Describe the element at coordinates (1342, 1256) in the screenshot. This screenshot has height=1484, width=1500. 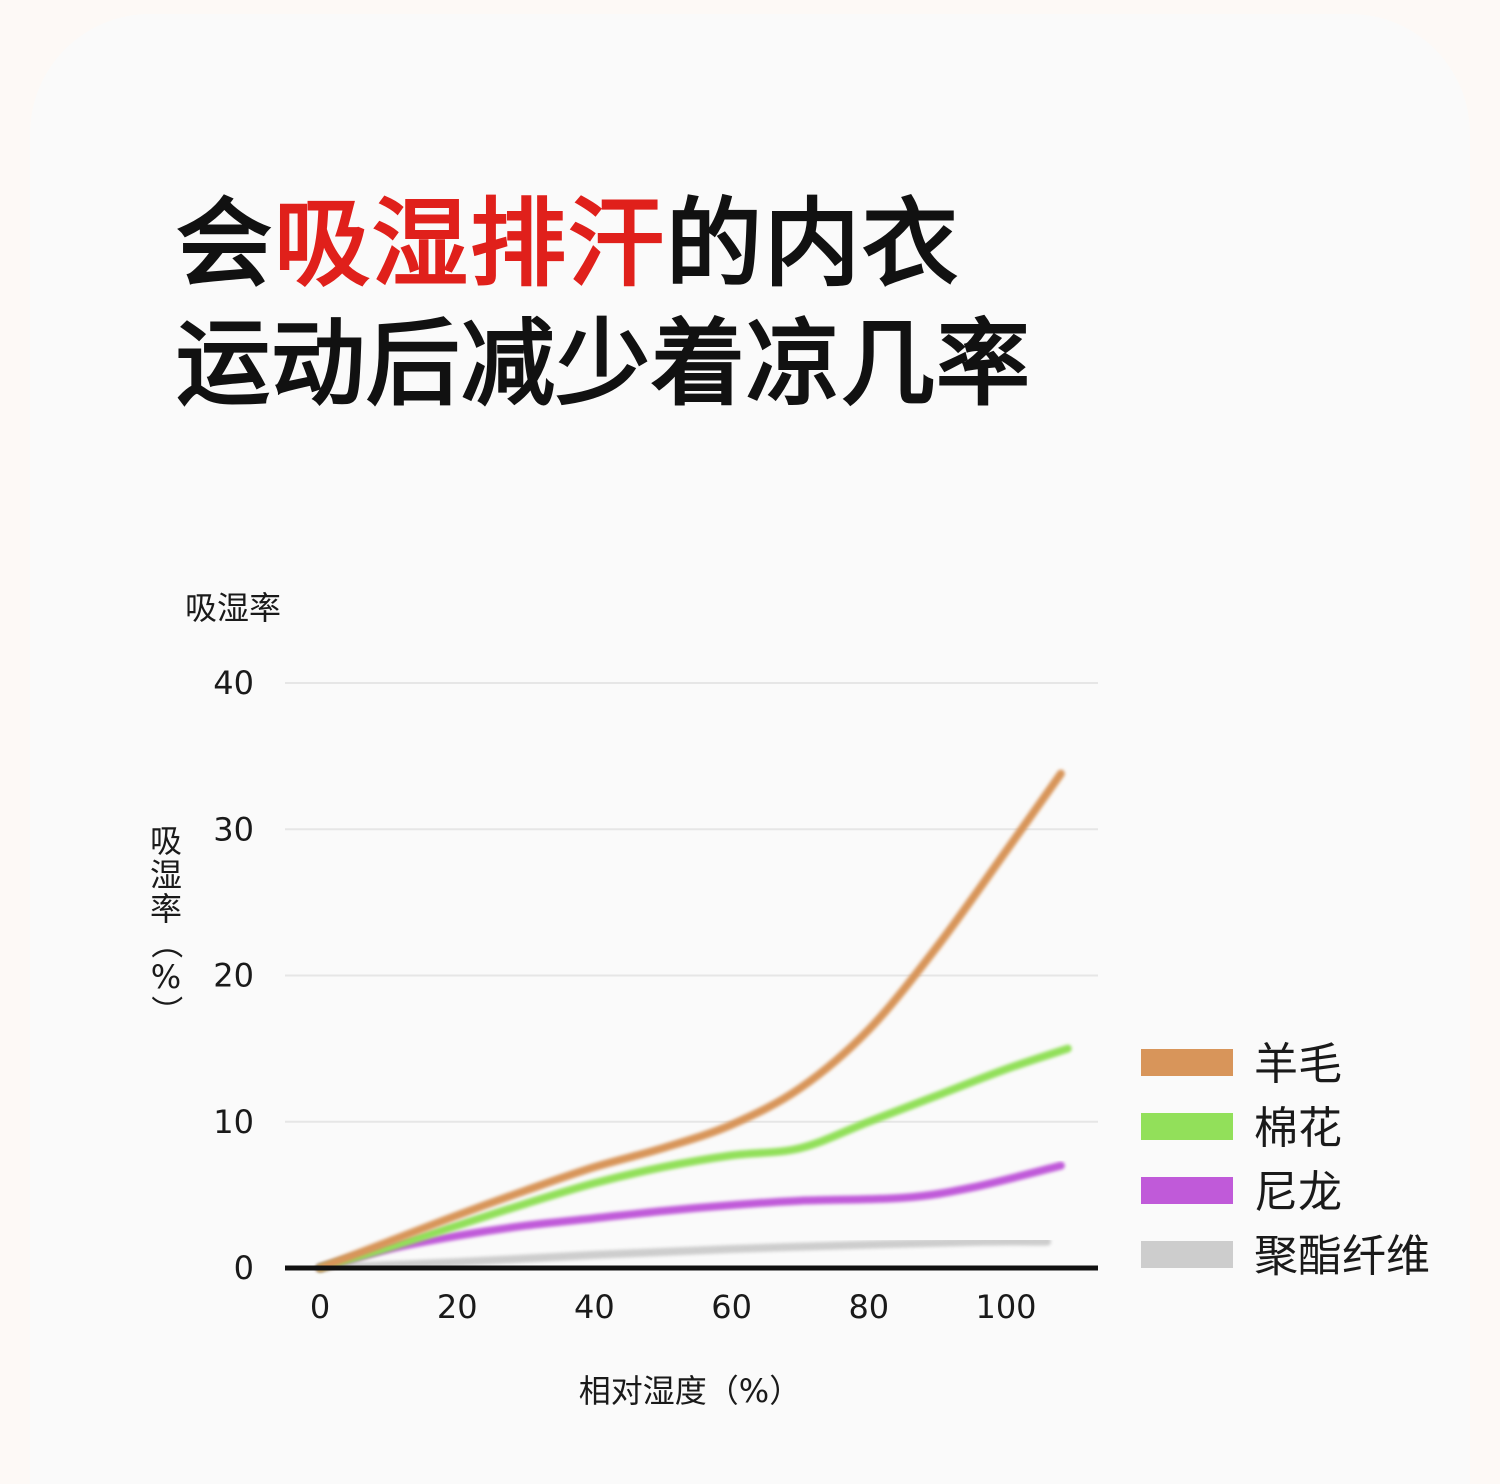
I see `legend-label: 聚酯纤维` at that location.